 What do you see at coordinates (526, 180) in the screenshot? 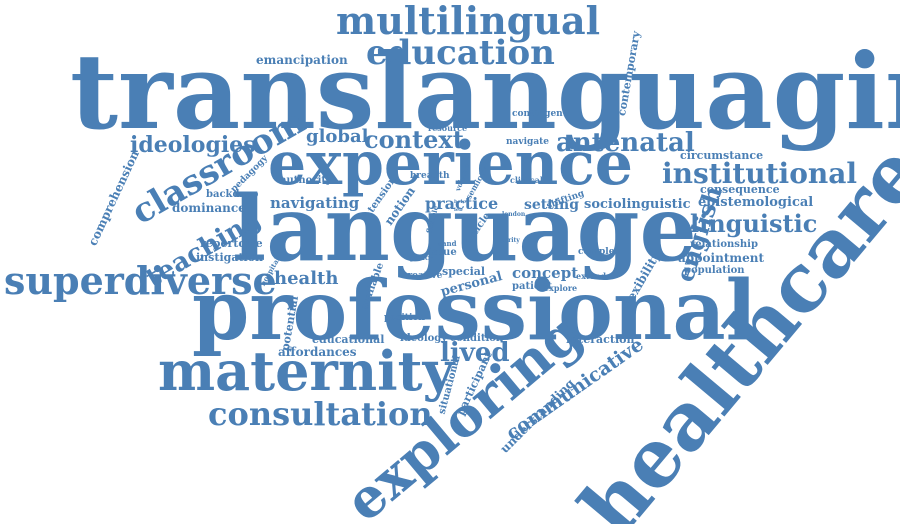
I see `word-clinical: clinical` at bounding box center [526, 180].